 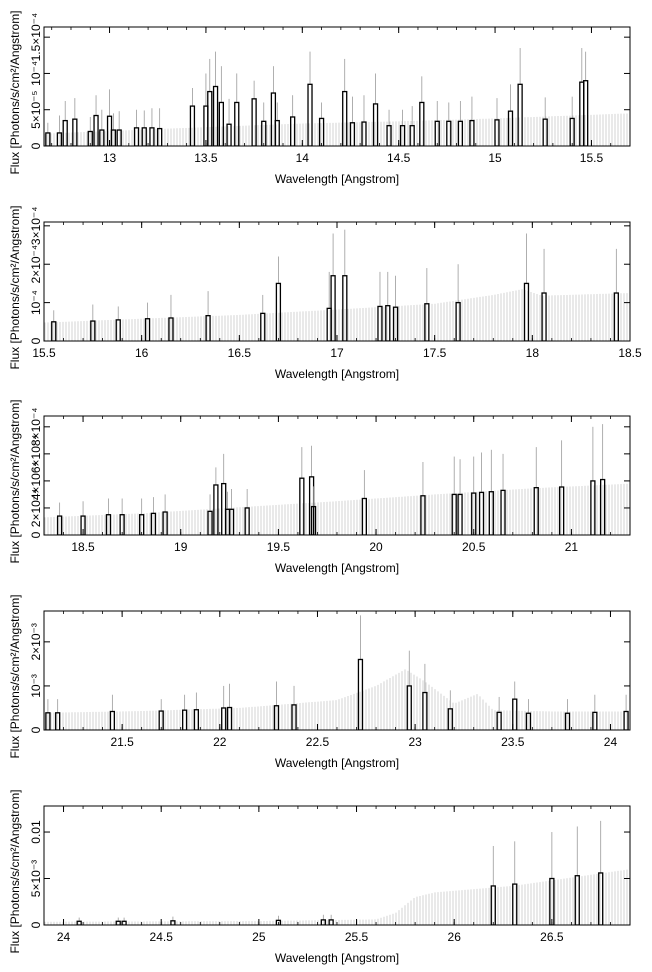 I want to click on x-tick-label: 25.5, so click(x=357, y=937).